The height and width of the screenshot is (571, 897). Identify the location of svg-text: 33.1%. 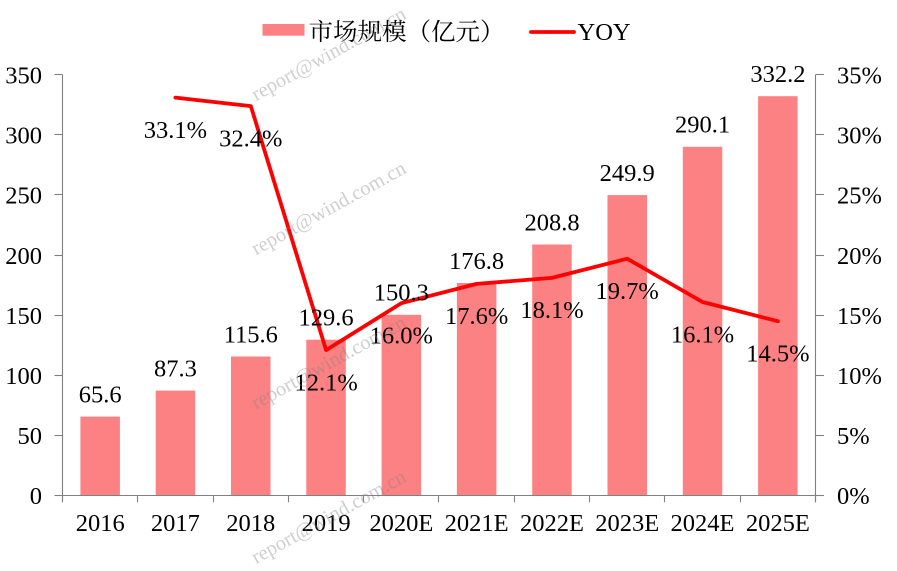
(175, 130).